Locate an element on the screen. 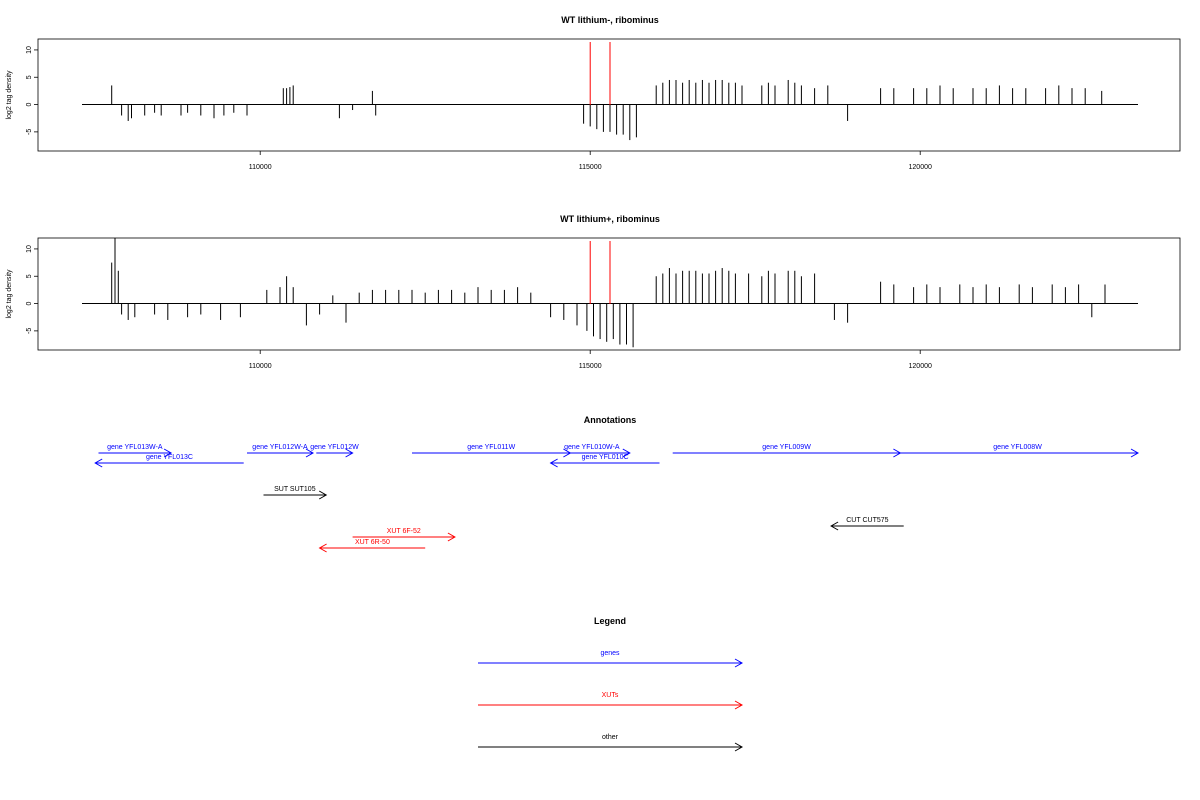  feature-label: gene YFL008W is located at coordinates (1017, 447).